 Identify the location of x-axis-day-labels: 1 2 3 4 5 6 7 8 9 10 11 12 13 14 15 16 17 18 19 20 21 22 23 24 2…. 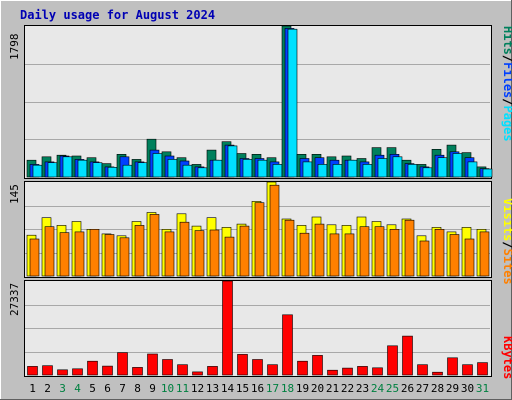
(259, 388).